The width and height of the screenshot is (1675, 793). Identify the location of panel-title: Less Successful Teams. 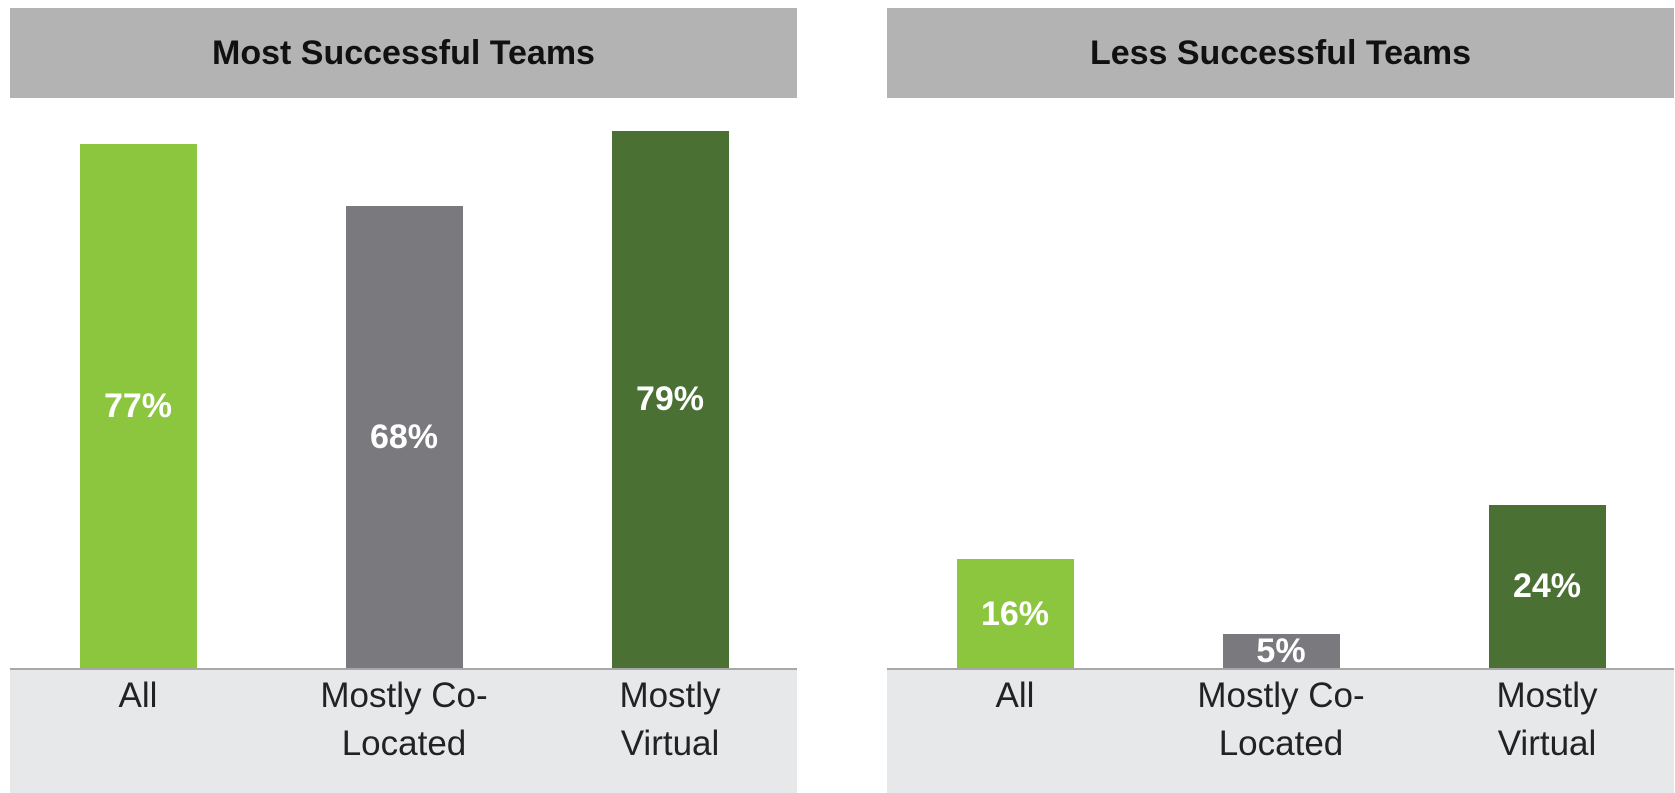
(1280, 53).